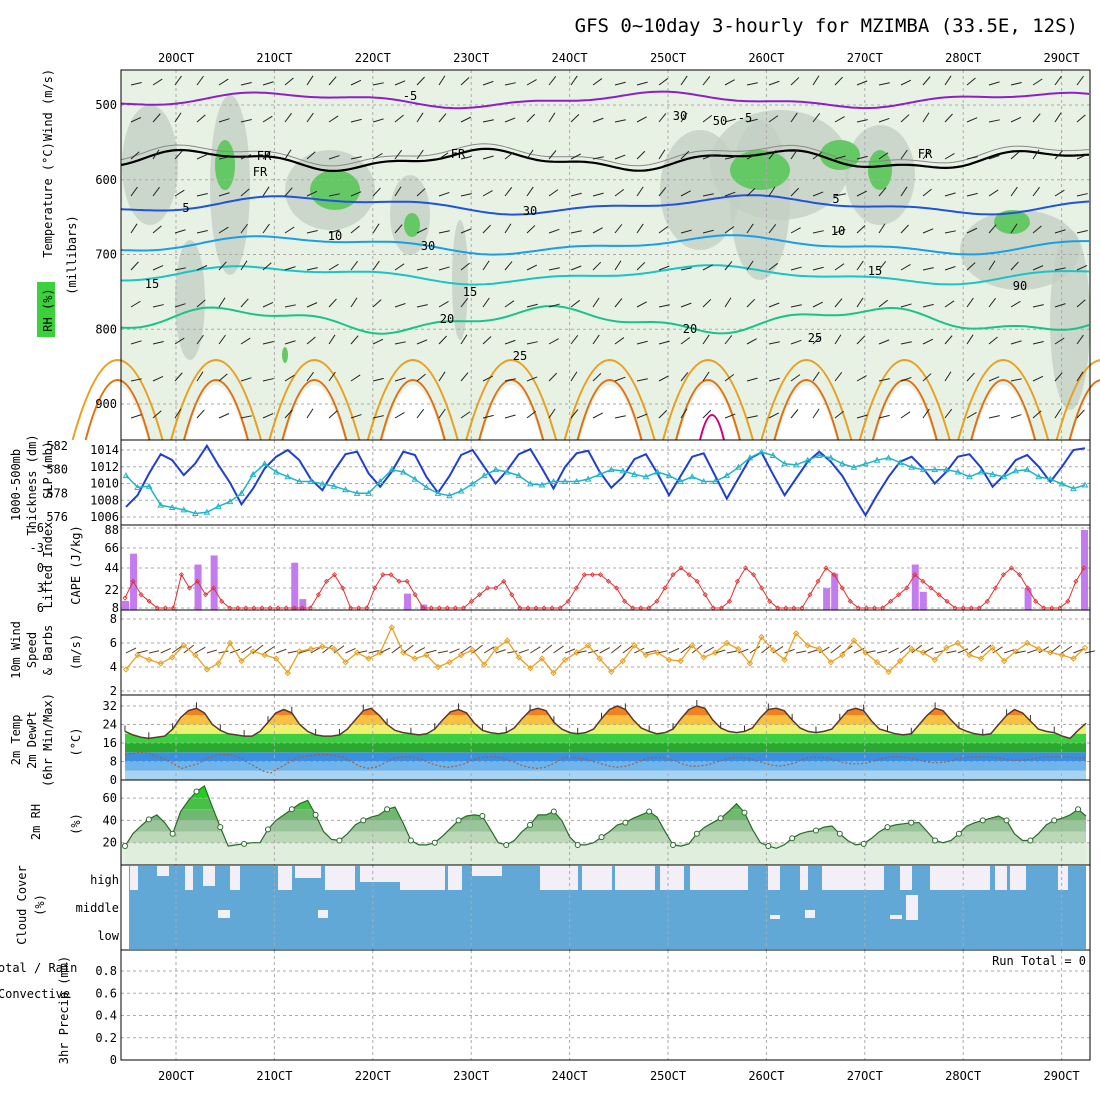 This screenshot has height=1100, width=1100. Describe the element at coordinates (840, 155) in the screenshot. I see `rh-high-region` at that location.